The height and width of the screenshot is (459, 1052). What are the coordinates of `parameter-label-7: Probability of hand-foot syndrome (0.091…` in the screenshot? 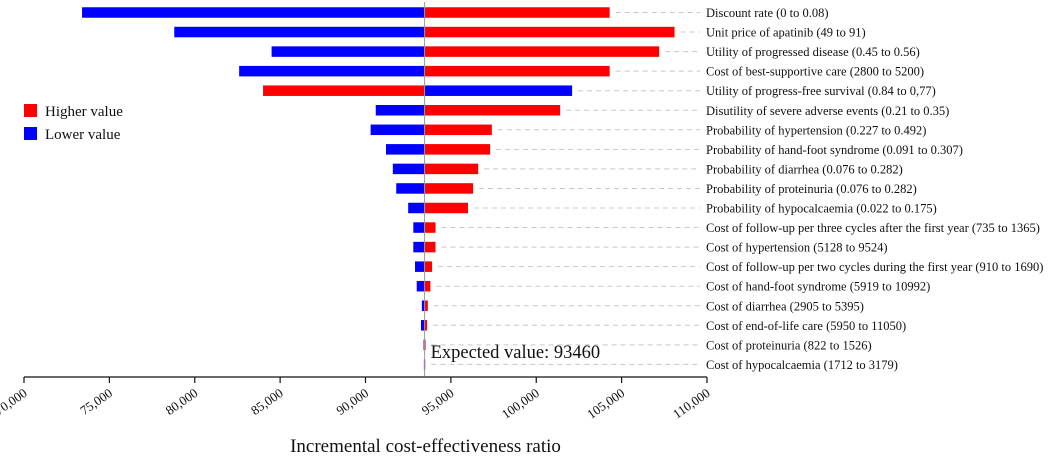 It's located at (834, 150).